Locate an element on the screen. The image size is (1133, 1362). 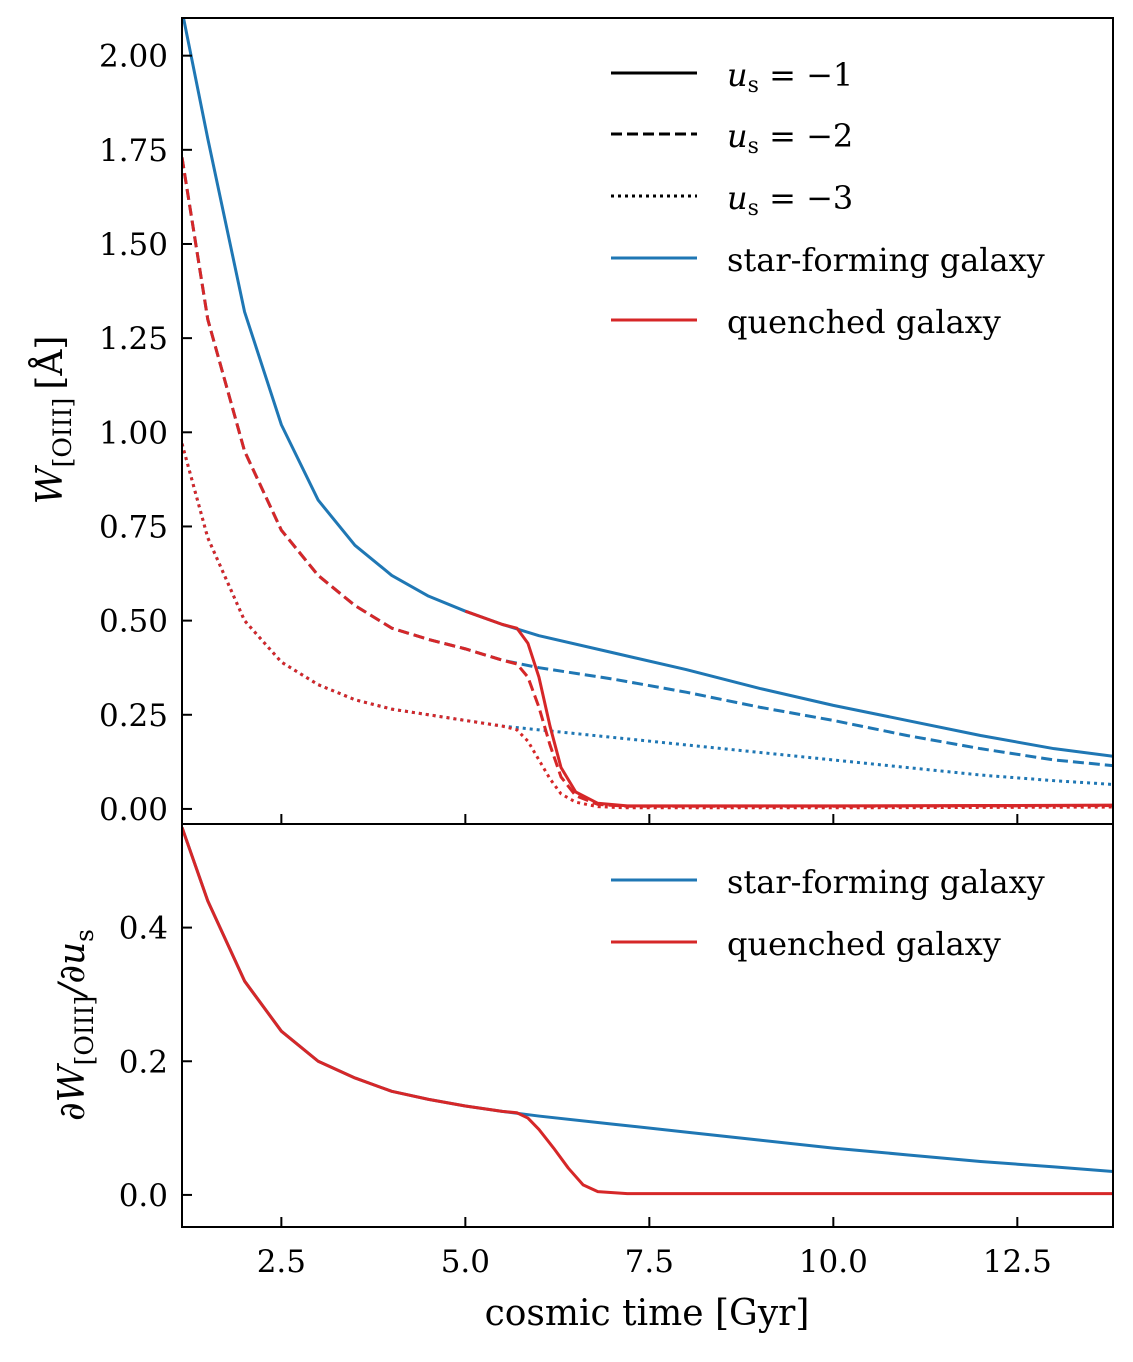
top-y-tick-label: 0.50 is located at coordinates (133, 622).